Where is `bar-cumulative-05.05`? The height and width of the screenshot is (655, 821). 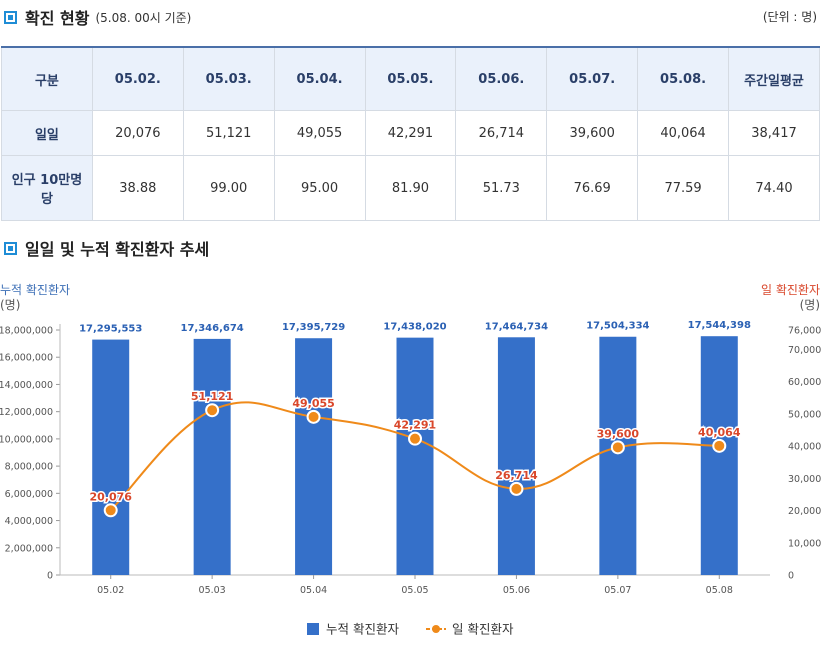
bar-cumulative-05.05 is located at coordinates (415, 456).